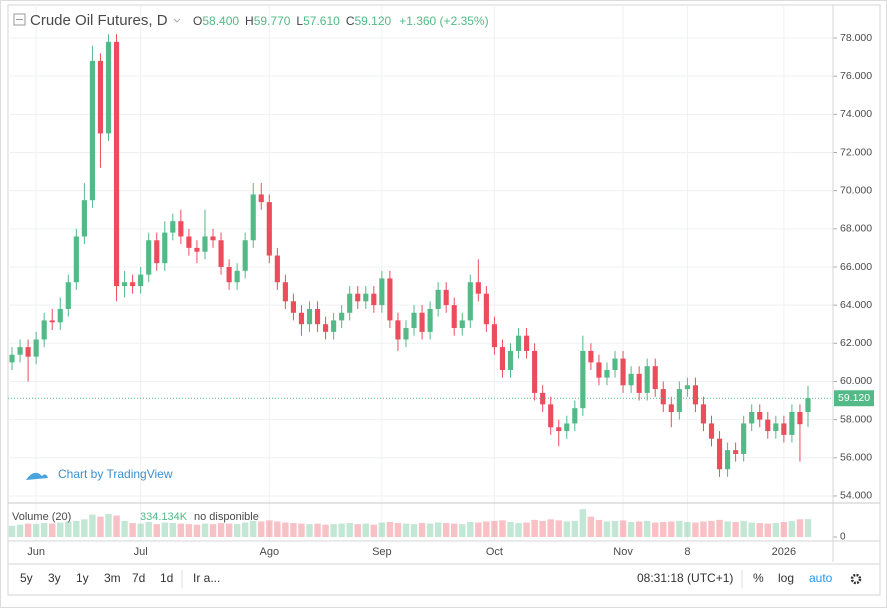 Image resolution: width=887 pixels, height=608 pixels. What do you see at coordinates (856, 267) in the screenshot?
I see `y-tick-label: 66.000` at bounding box center [856, 267].